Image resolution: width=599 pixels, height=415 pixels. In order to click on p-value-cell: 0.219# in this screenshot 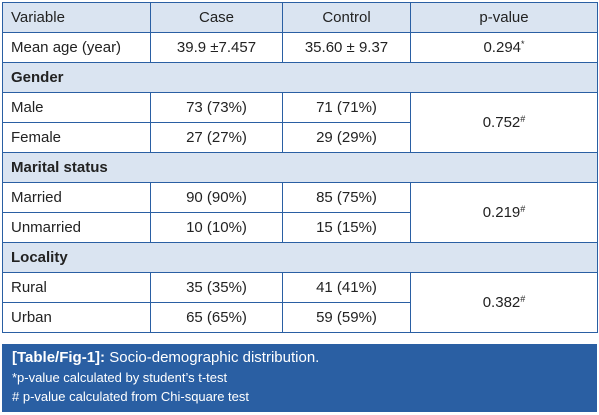, I will do `click(504, 212)`.